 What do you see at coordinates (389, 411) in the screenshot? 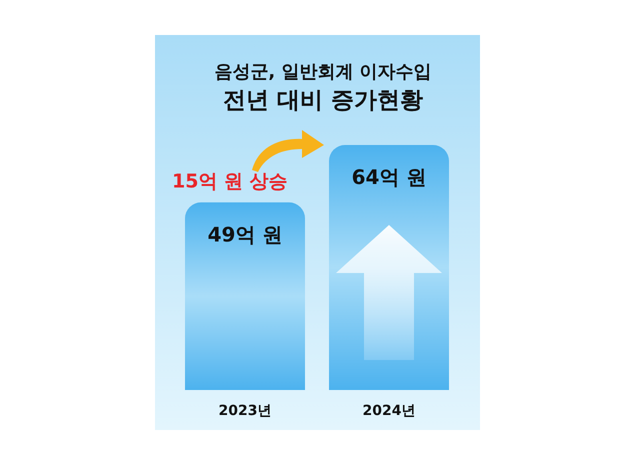
I see `x-tick-label: 2024년` at bounding box center [389, 411].